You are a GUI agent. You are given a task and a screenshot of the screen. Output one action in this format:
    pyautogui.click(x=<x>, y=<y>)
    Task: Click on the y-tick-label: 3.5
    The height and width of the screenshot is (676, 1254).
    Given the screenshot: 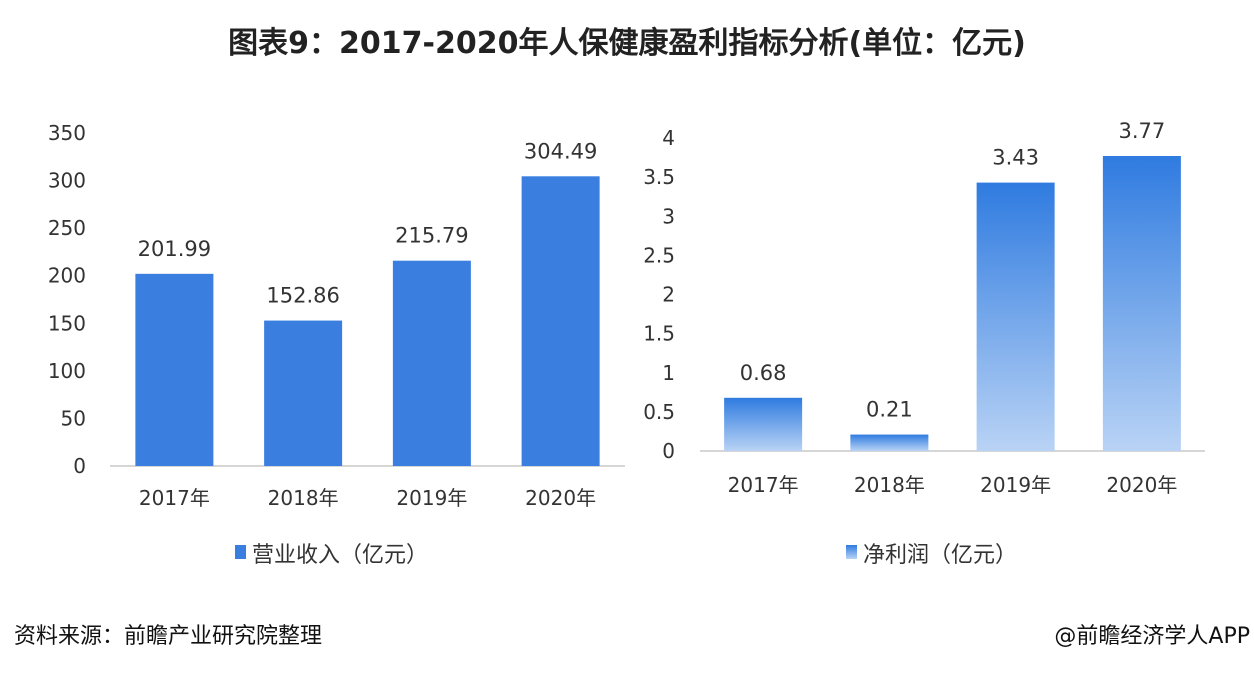 What is the action you would take?
    pyautogui.click(x=659, y=177)
    